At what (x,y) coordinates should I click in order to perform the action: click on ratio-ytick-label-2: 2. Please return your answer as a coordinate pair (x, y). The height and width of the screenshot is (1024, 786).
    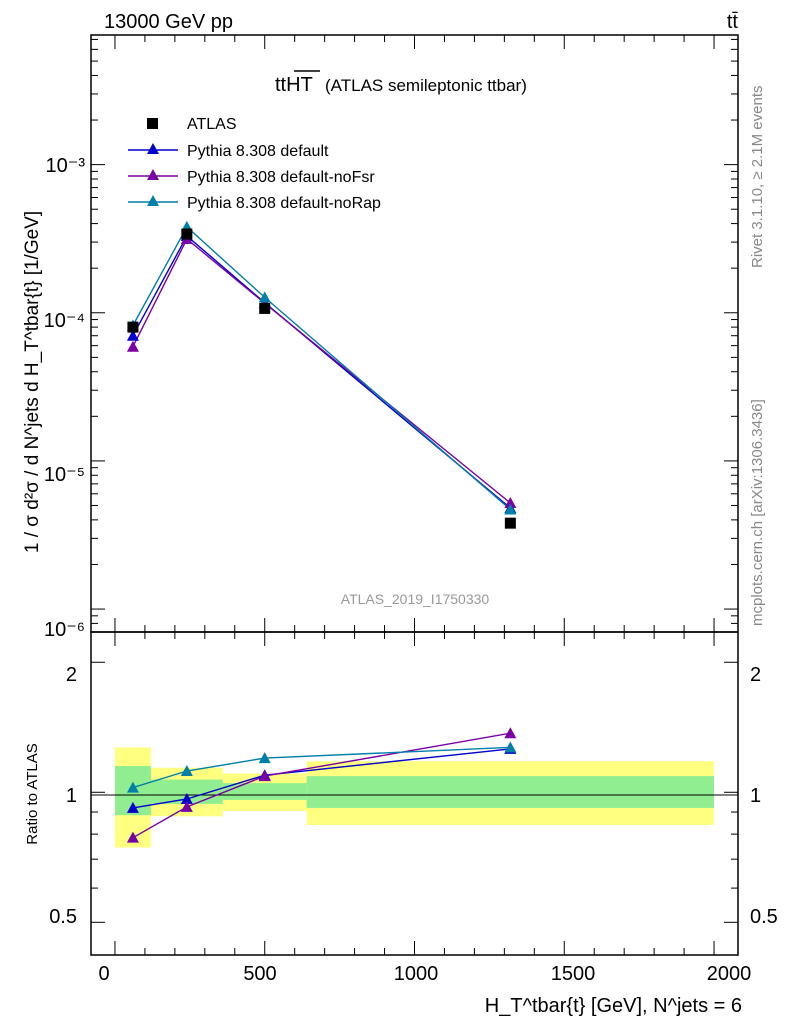
    Looking at the image, I should click on (71, 675).